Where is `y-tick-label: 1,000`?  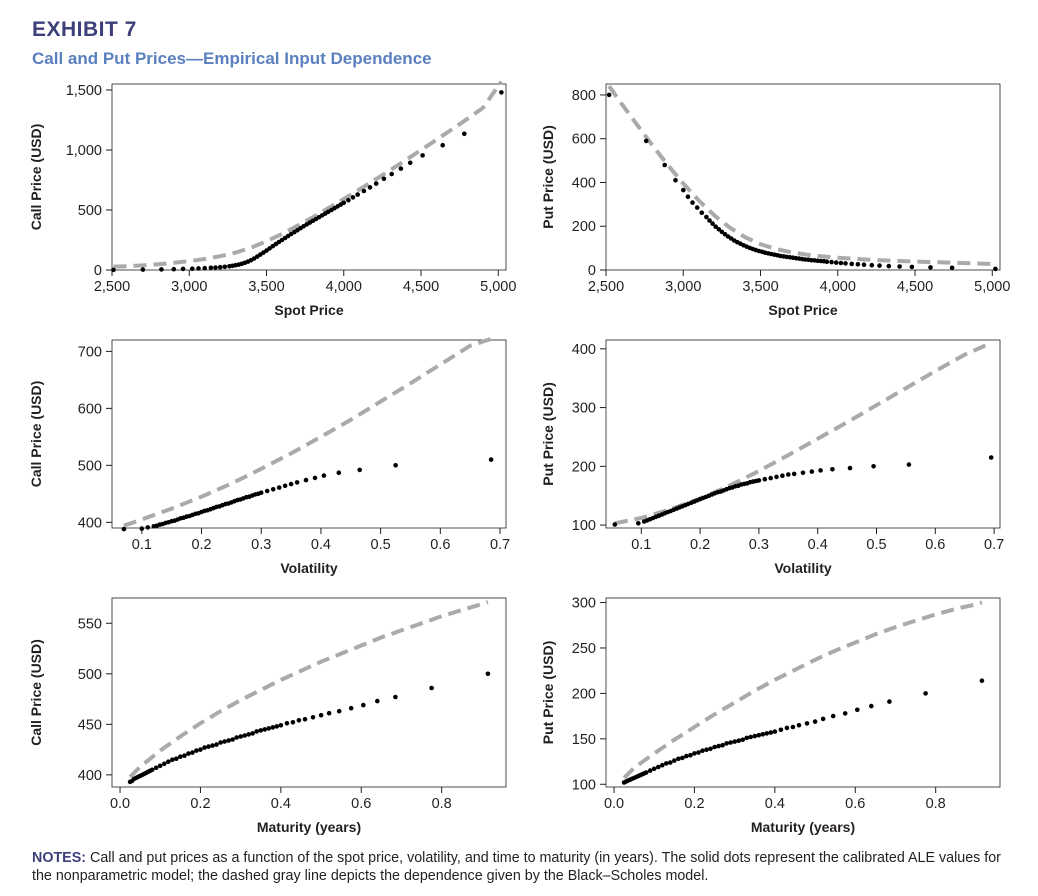 y-tick-label: 1,000 is located at coordinates (84, 151).